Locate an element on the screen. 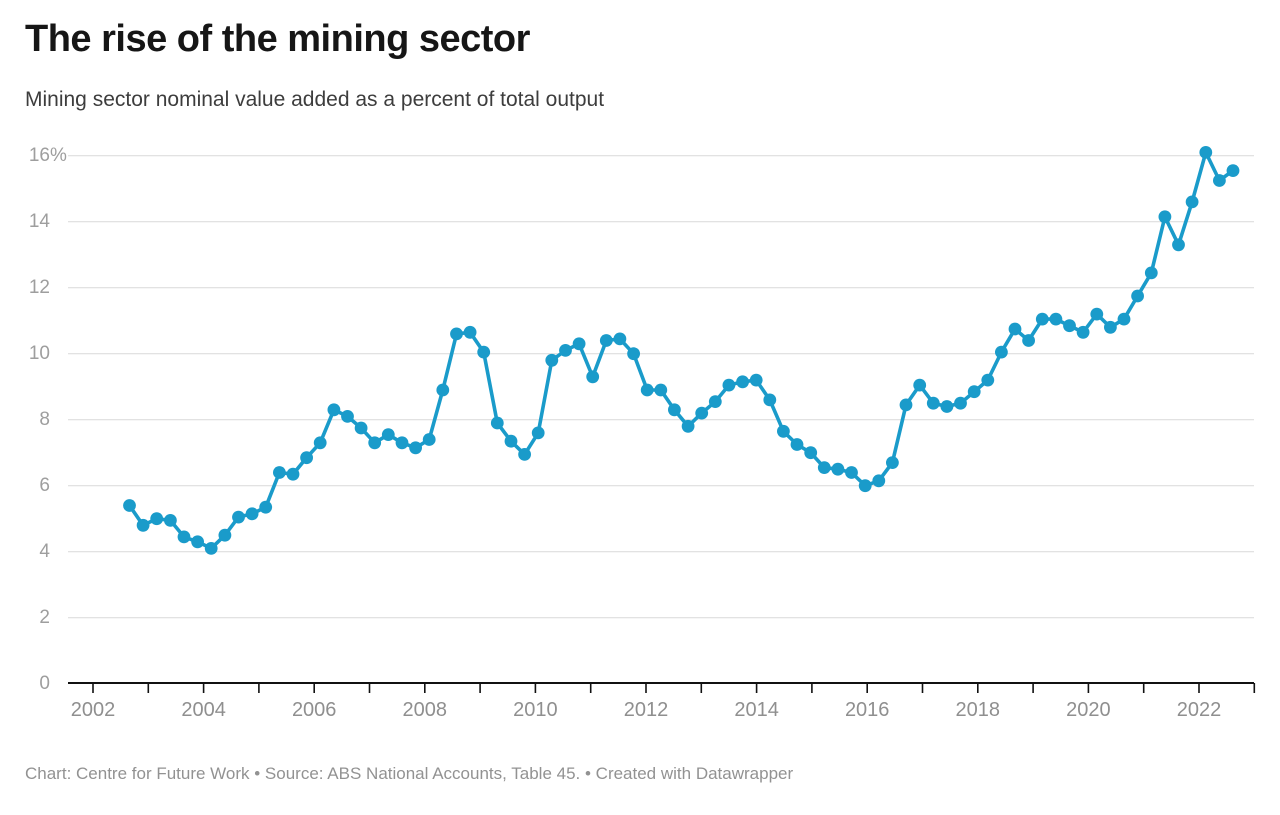 This screenshot has width=1280, height=815. x-axis-label: 2018 is located at coordinates (978, 710).